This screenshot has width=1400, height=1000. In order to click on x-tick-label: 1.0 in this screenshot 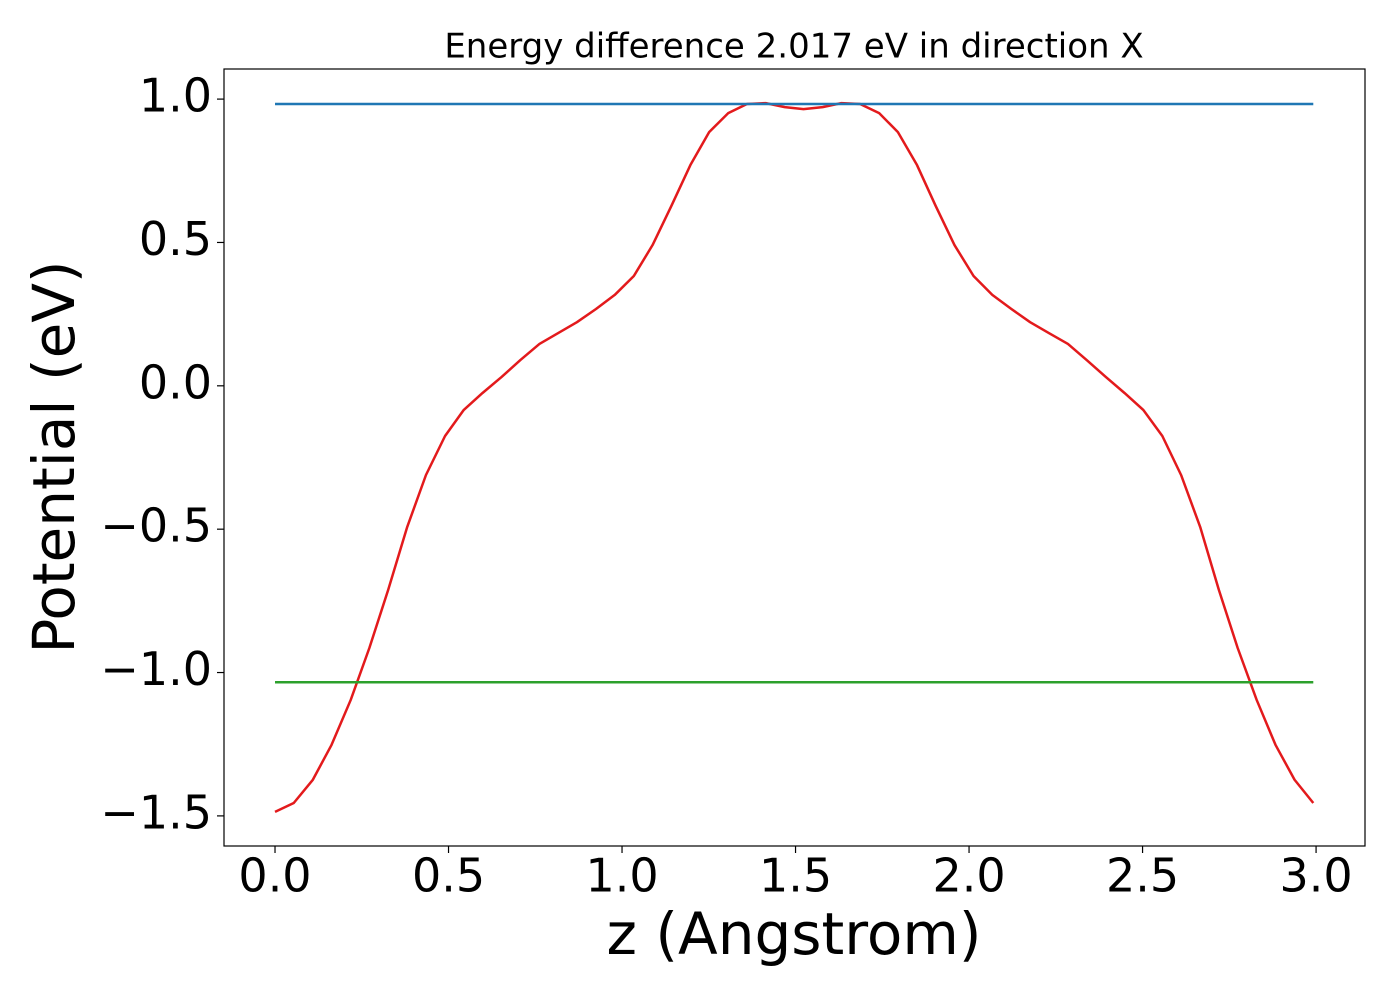, I will do `click(621, 876)`.